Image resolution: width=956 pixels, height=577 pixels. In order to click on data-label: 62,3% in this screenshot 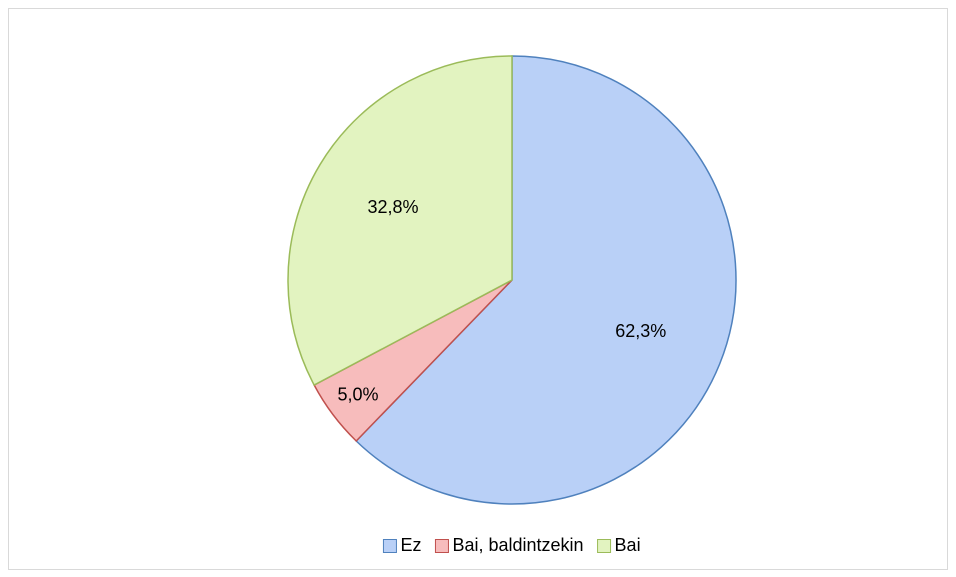, I will do `click(640, 331)`.